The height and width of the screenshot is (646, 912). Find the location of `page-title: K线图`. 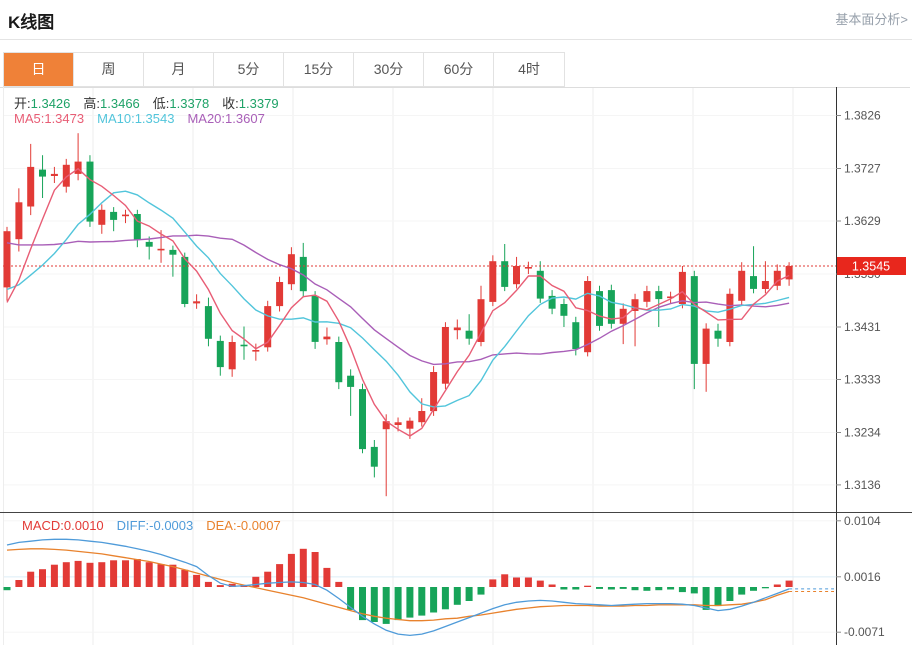

page-title: K线图 is located at coordinates (31, 22).